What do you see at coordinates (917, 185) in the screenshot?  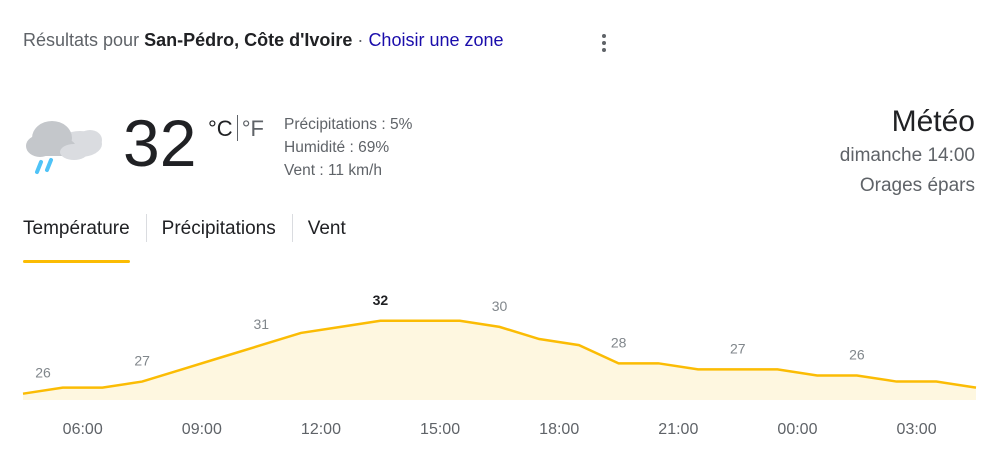 I see `weather-condition: Orages épars` at bounding box center [917, 185].